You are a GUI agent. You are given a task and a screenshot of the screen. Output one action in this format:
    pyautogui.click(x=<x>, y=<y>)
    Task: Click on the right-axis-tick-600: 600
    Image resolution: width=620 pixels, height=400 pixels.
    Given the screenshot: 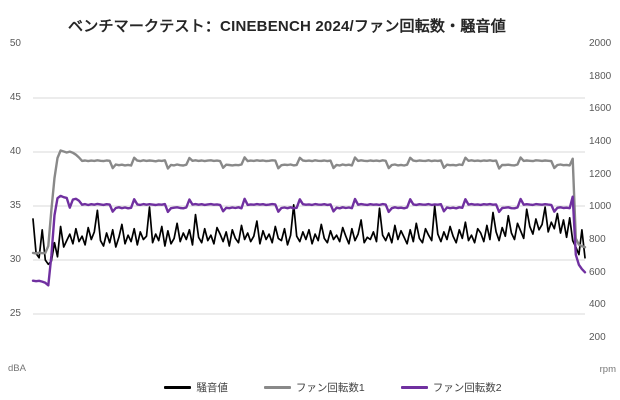 What is the action you would take?
    pyautogui.click(x=597, y=272)
    